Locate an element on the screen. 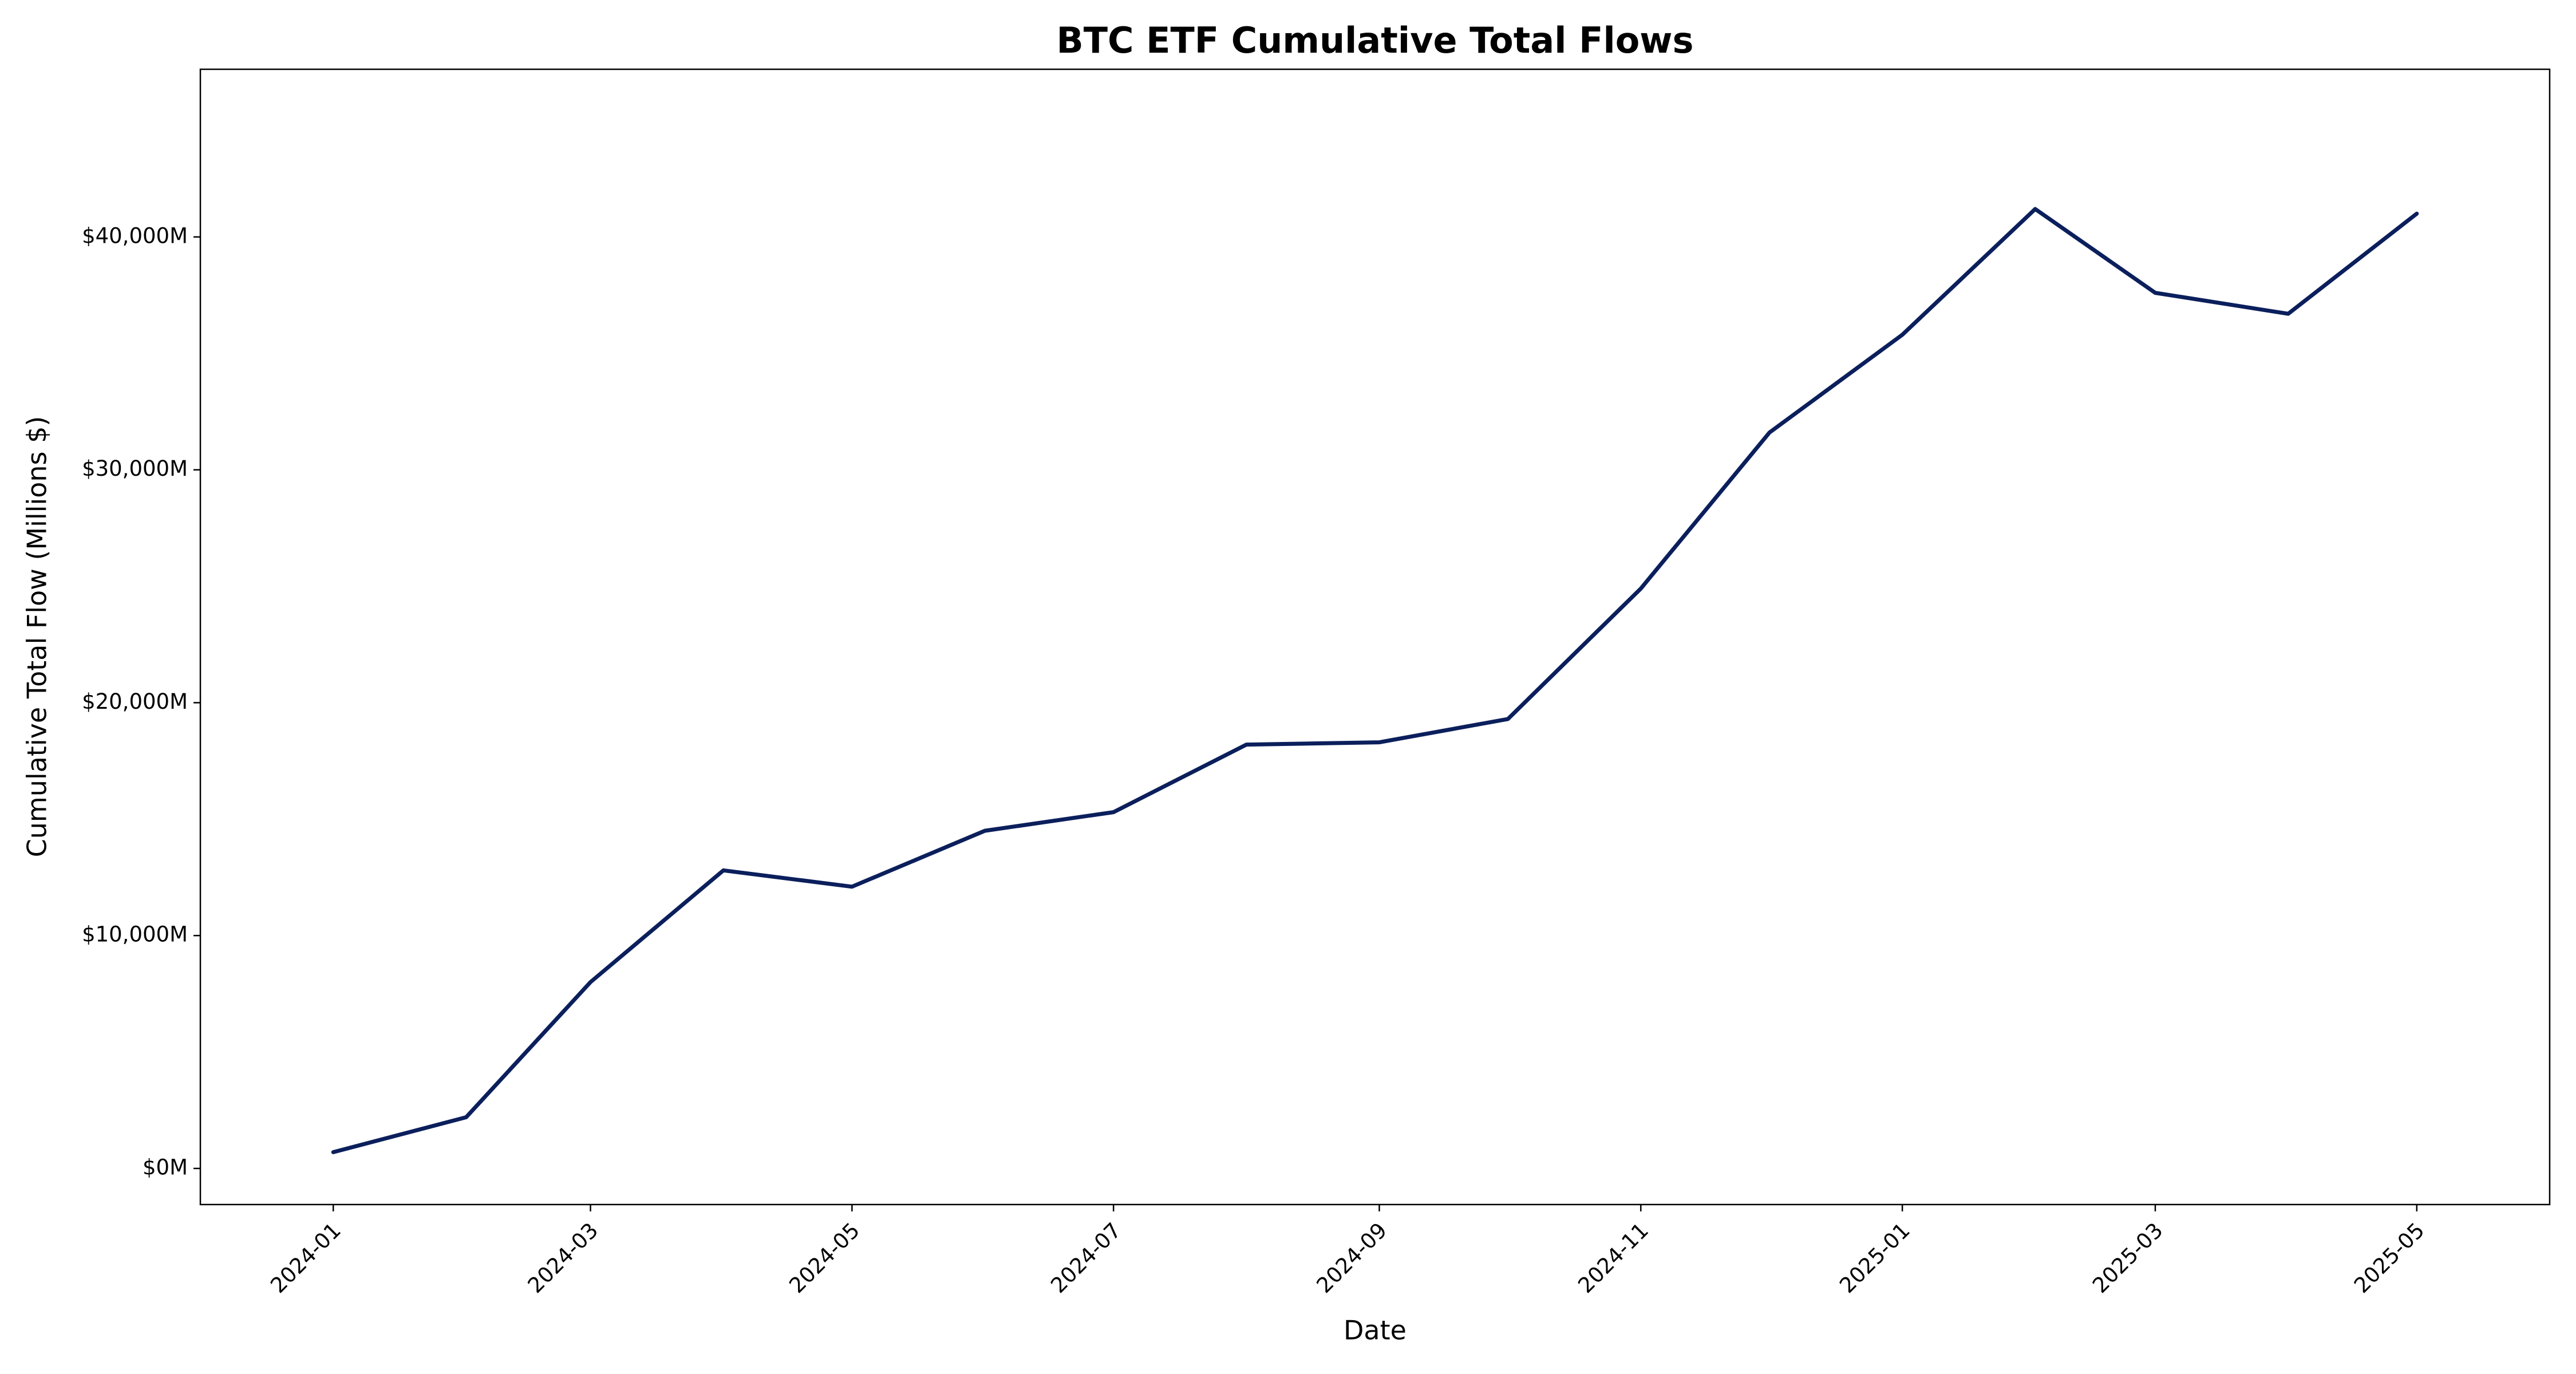 This screenshot has height=1374, width=2576. y-tick-label: $0M is located at coordinates (165, 1167).